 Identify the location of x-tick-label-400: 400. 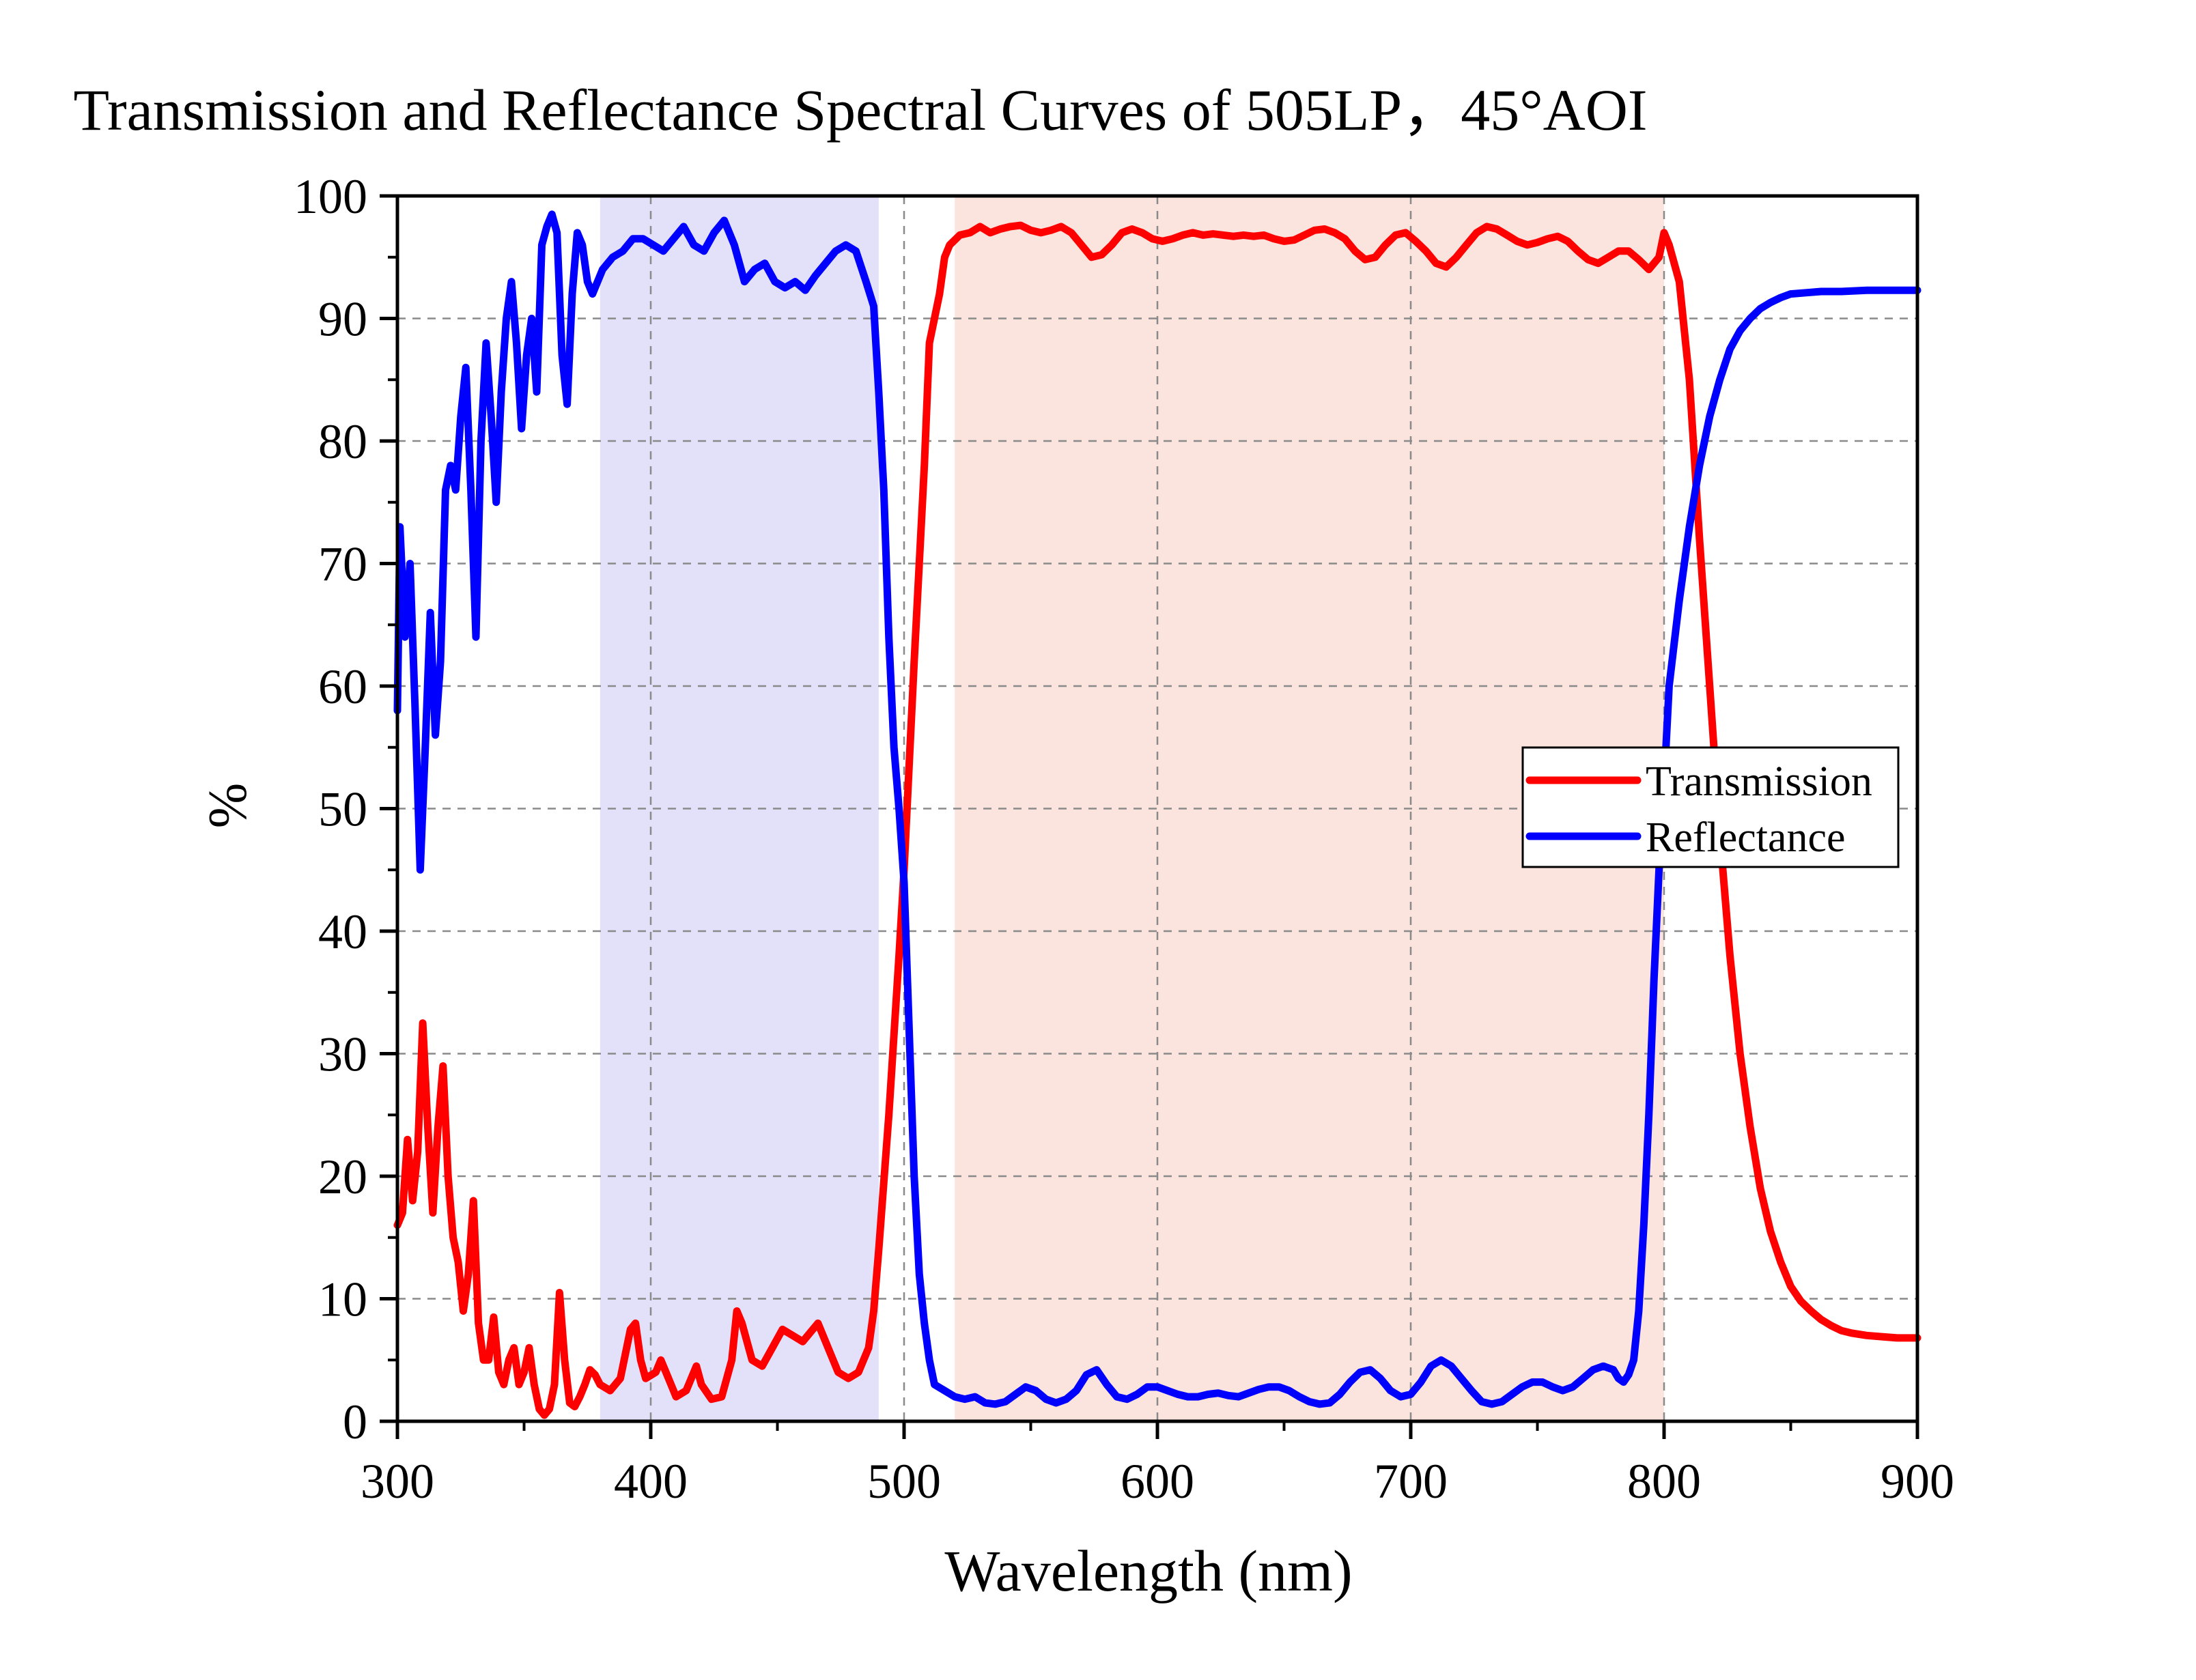
(651, 1481).